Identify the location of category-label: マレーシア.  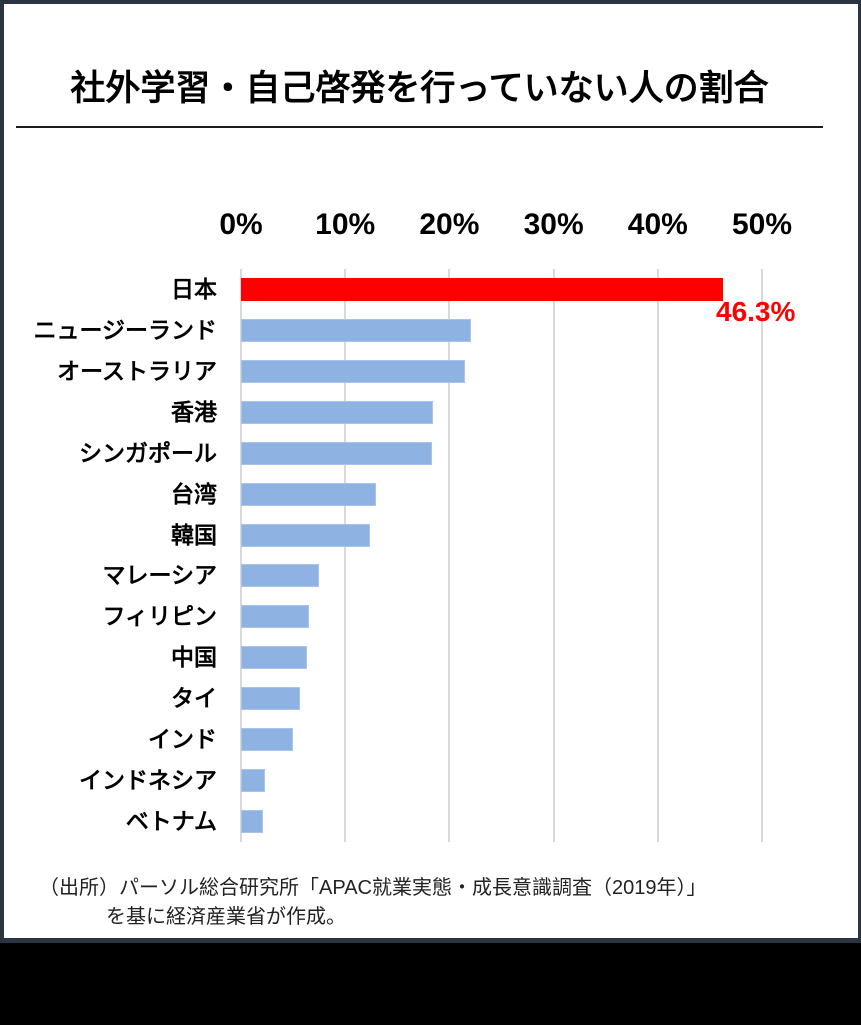
(159, 575).